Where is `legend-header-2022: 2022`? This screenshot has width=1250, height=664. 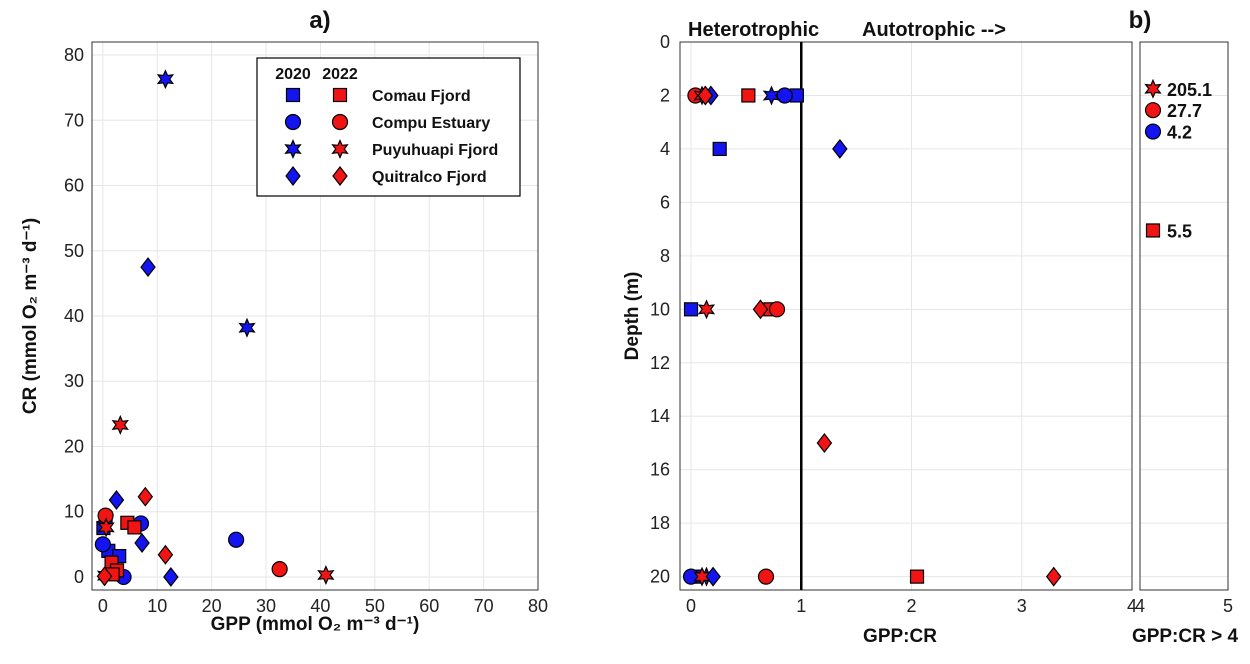
legend-header-2022: 2022 is located at coordinates (340, 74).